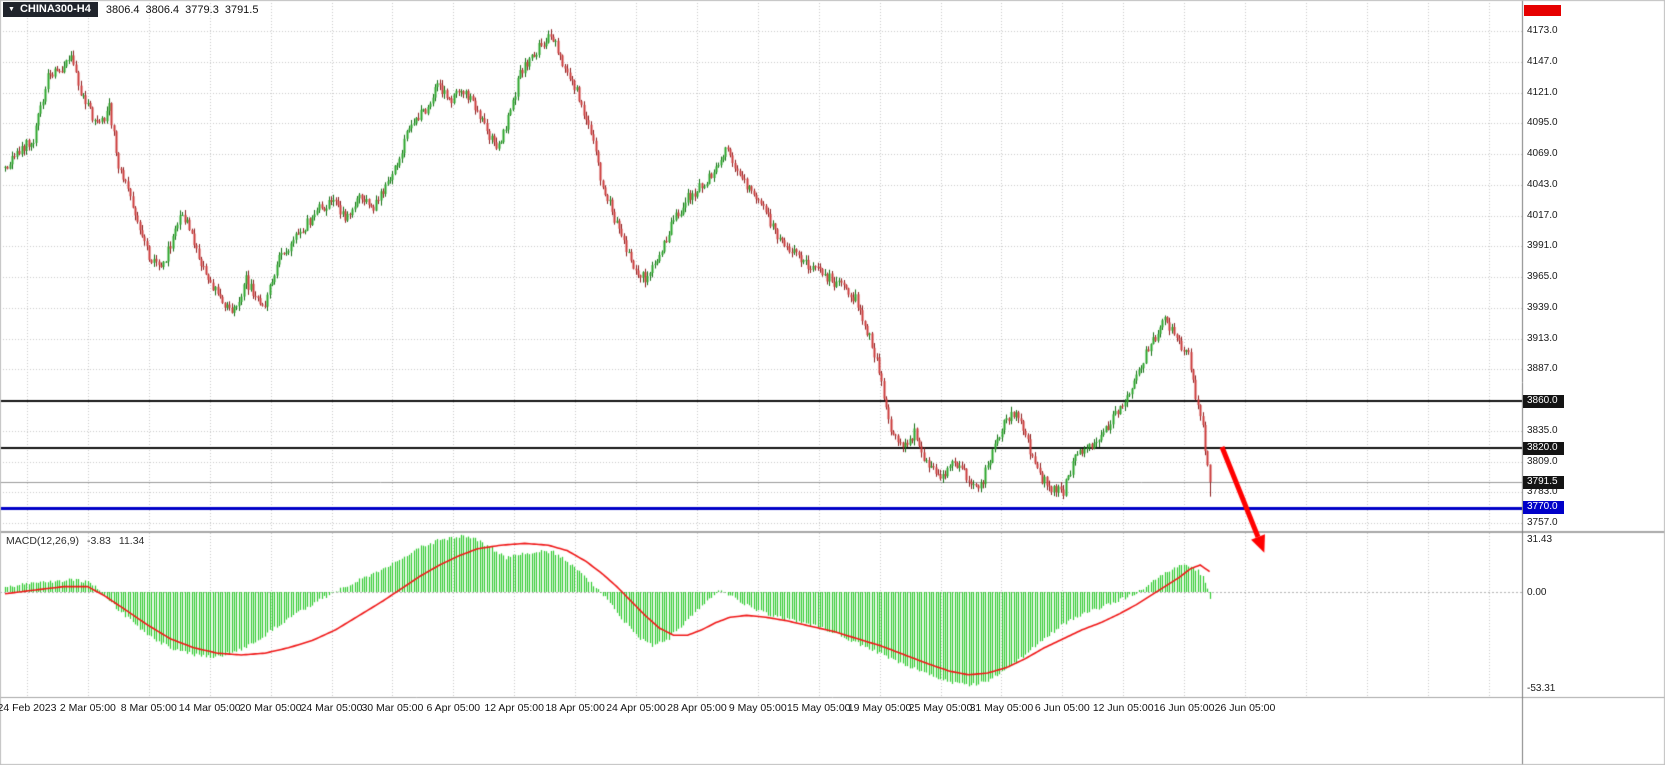  Describe the element at coordinates (879, 708) in the screenshot. I see `time-axis-label: 19 May 05:00` at that location.